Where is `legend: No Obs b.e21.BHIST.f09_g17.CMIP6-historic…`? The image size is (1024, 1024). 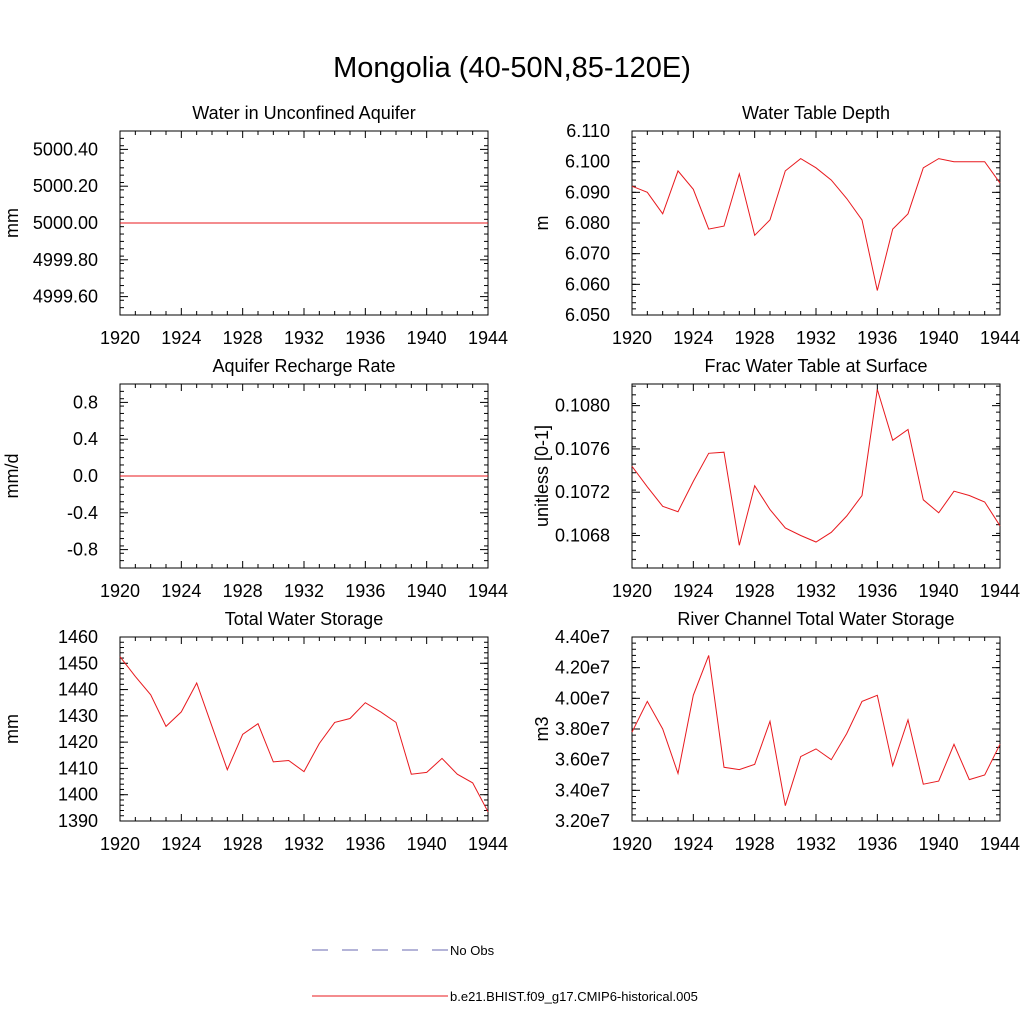
legend: No Obs b.e21.BHIST.f09_g17.CMIP6-historic… is located at coordinates (505, 973).